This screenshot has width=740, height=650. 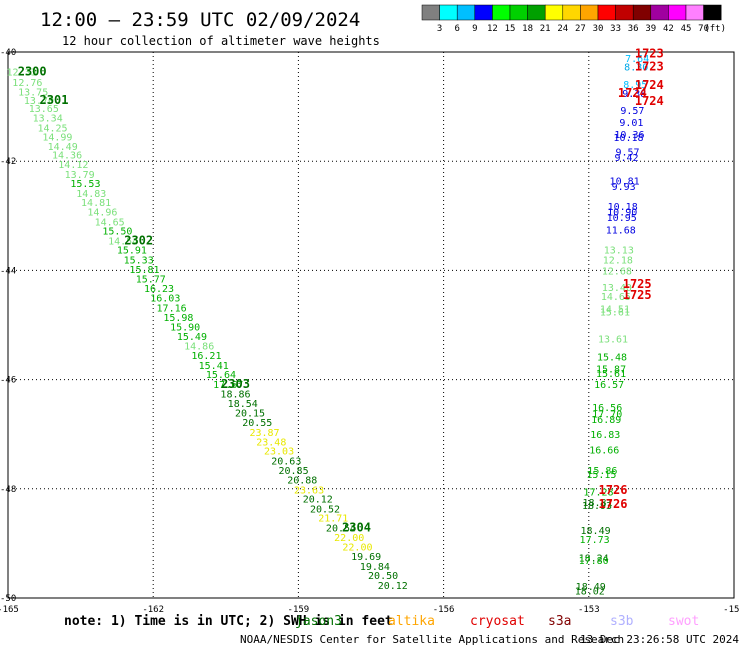 What do you see at coordinates (613, 340) in the screenshot?
I see `wave-height-label: 13.61` at bounding box center [613, 340].